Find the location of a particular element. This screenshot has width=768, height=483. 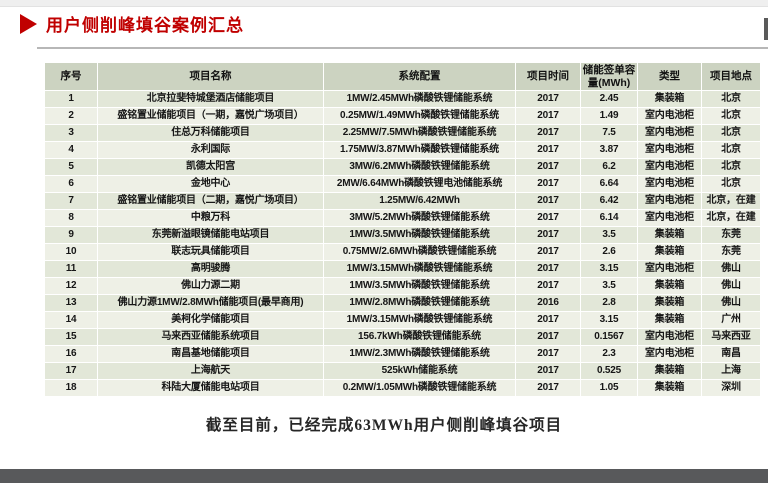

table-cell: 2.25MW/7.5MWh磷酸铁锂储能系统 is located at coordinates (419, 133).